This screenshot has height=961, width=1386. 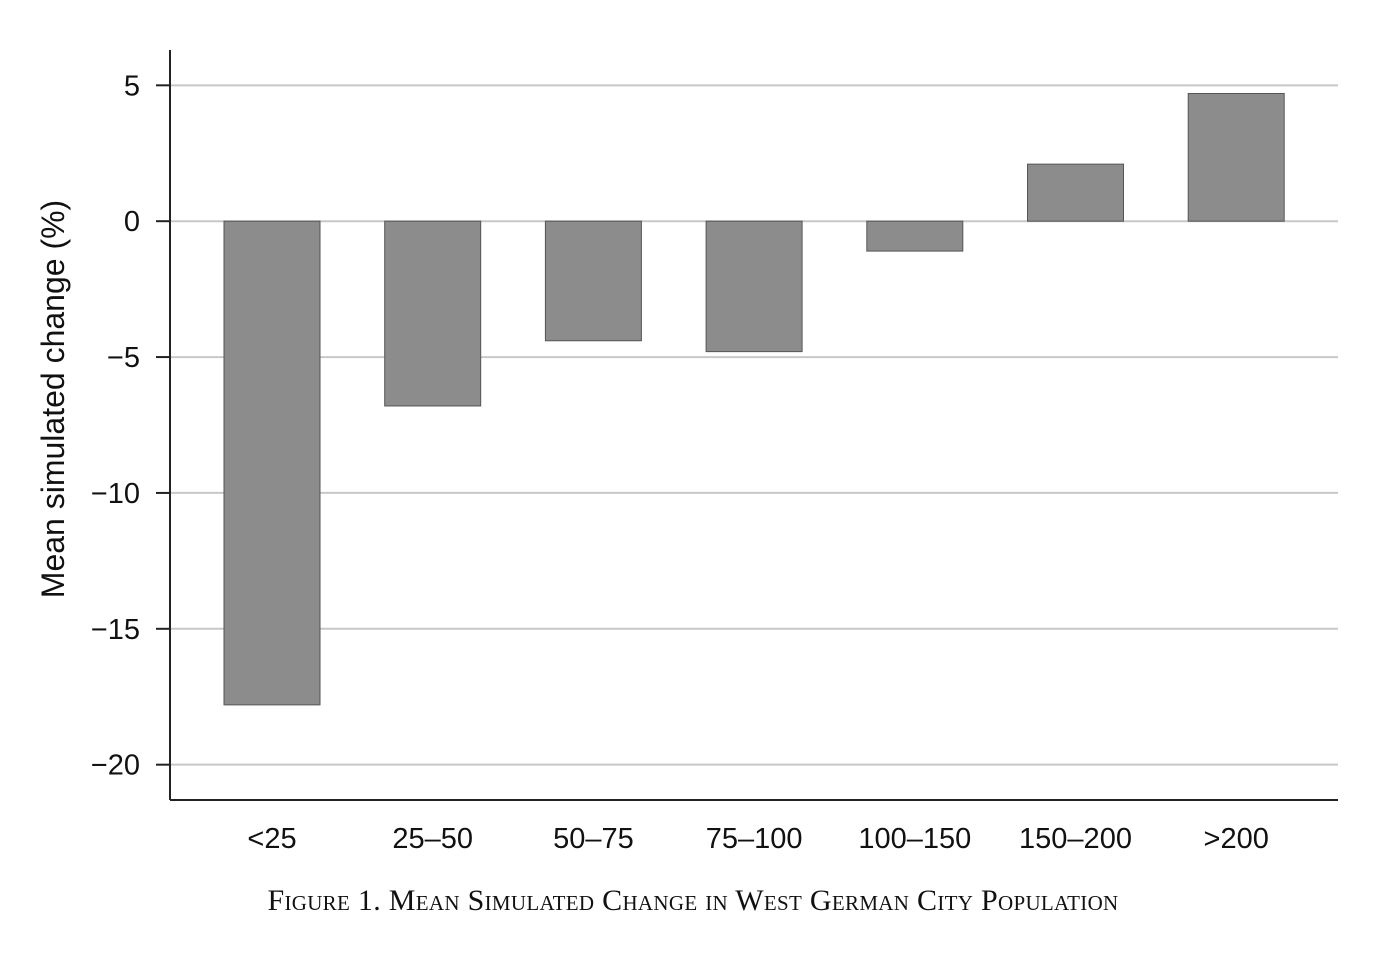 What do you see at coordinates (115, 766) in the screenshot?
I see `y-tick-label: −20` at bounding box center [115, 766].